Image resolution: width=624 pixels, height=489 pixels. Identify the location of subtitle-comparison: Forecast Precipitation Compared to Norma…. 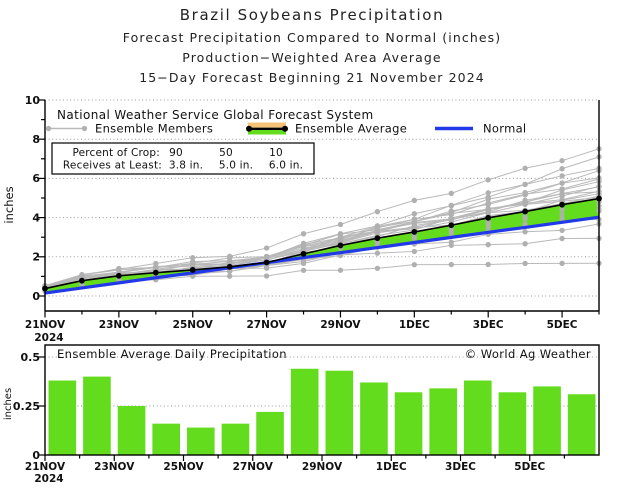
(312, 37).